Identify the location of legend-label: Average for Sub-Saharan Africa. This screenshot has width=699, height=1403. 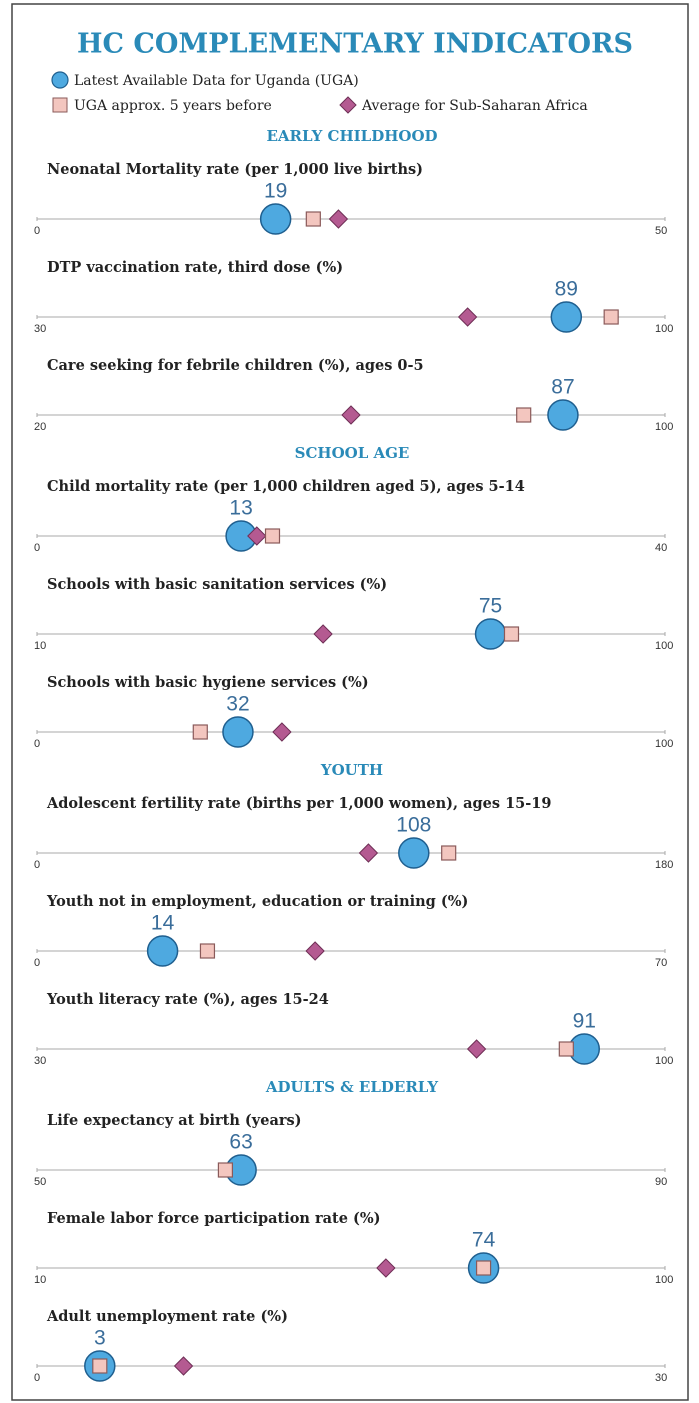
(474, 106).